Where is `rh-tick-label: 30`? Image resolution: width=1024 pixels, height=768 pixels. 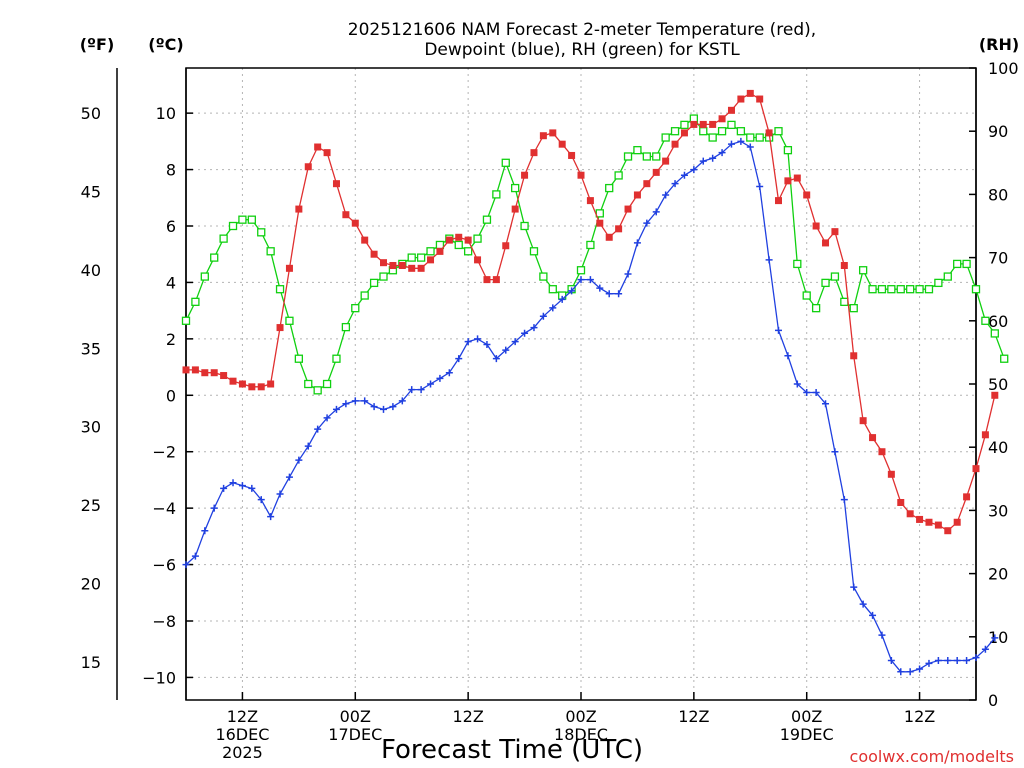 rh-tick-label: 30 is located at coordinates (998, 510).